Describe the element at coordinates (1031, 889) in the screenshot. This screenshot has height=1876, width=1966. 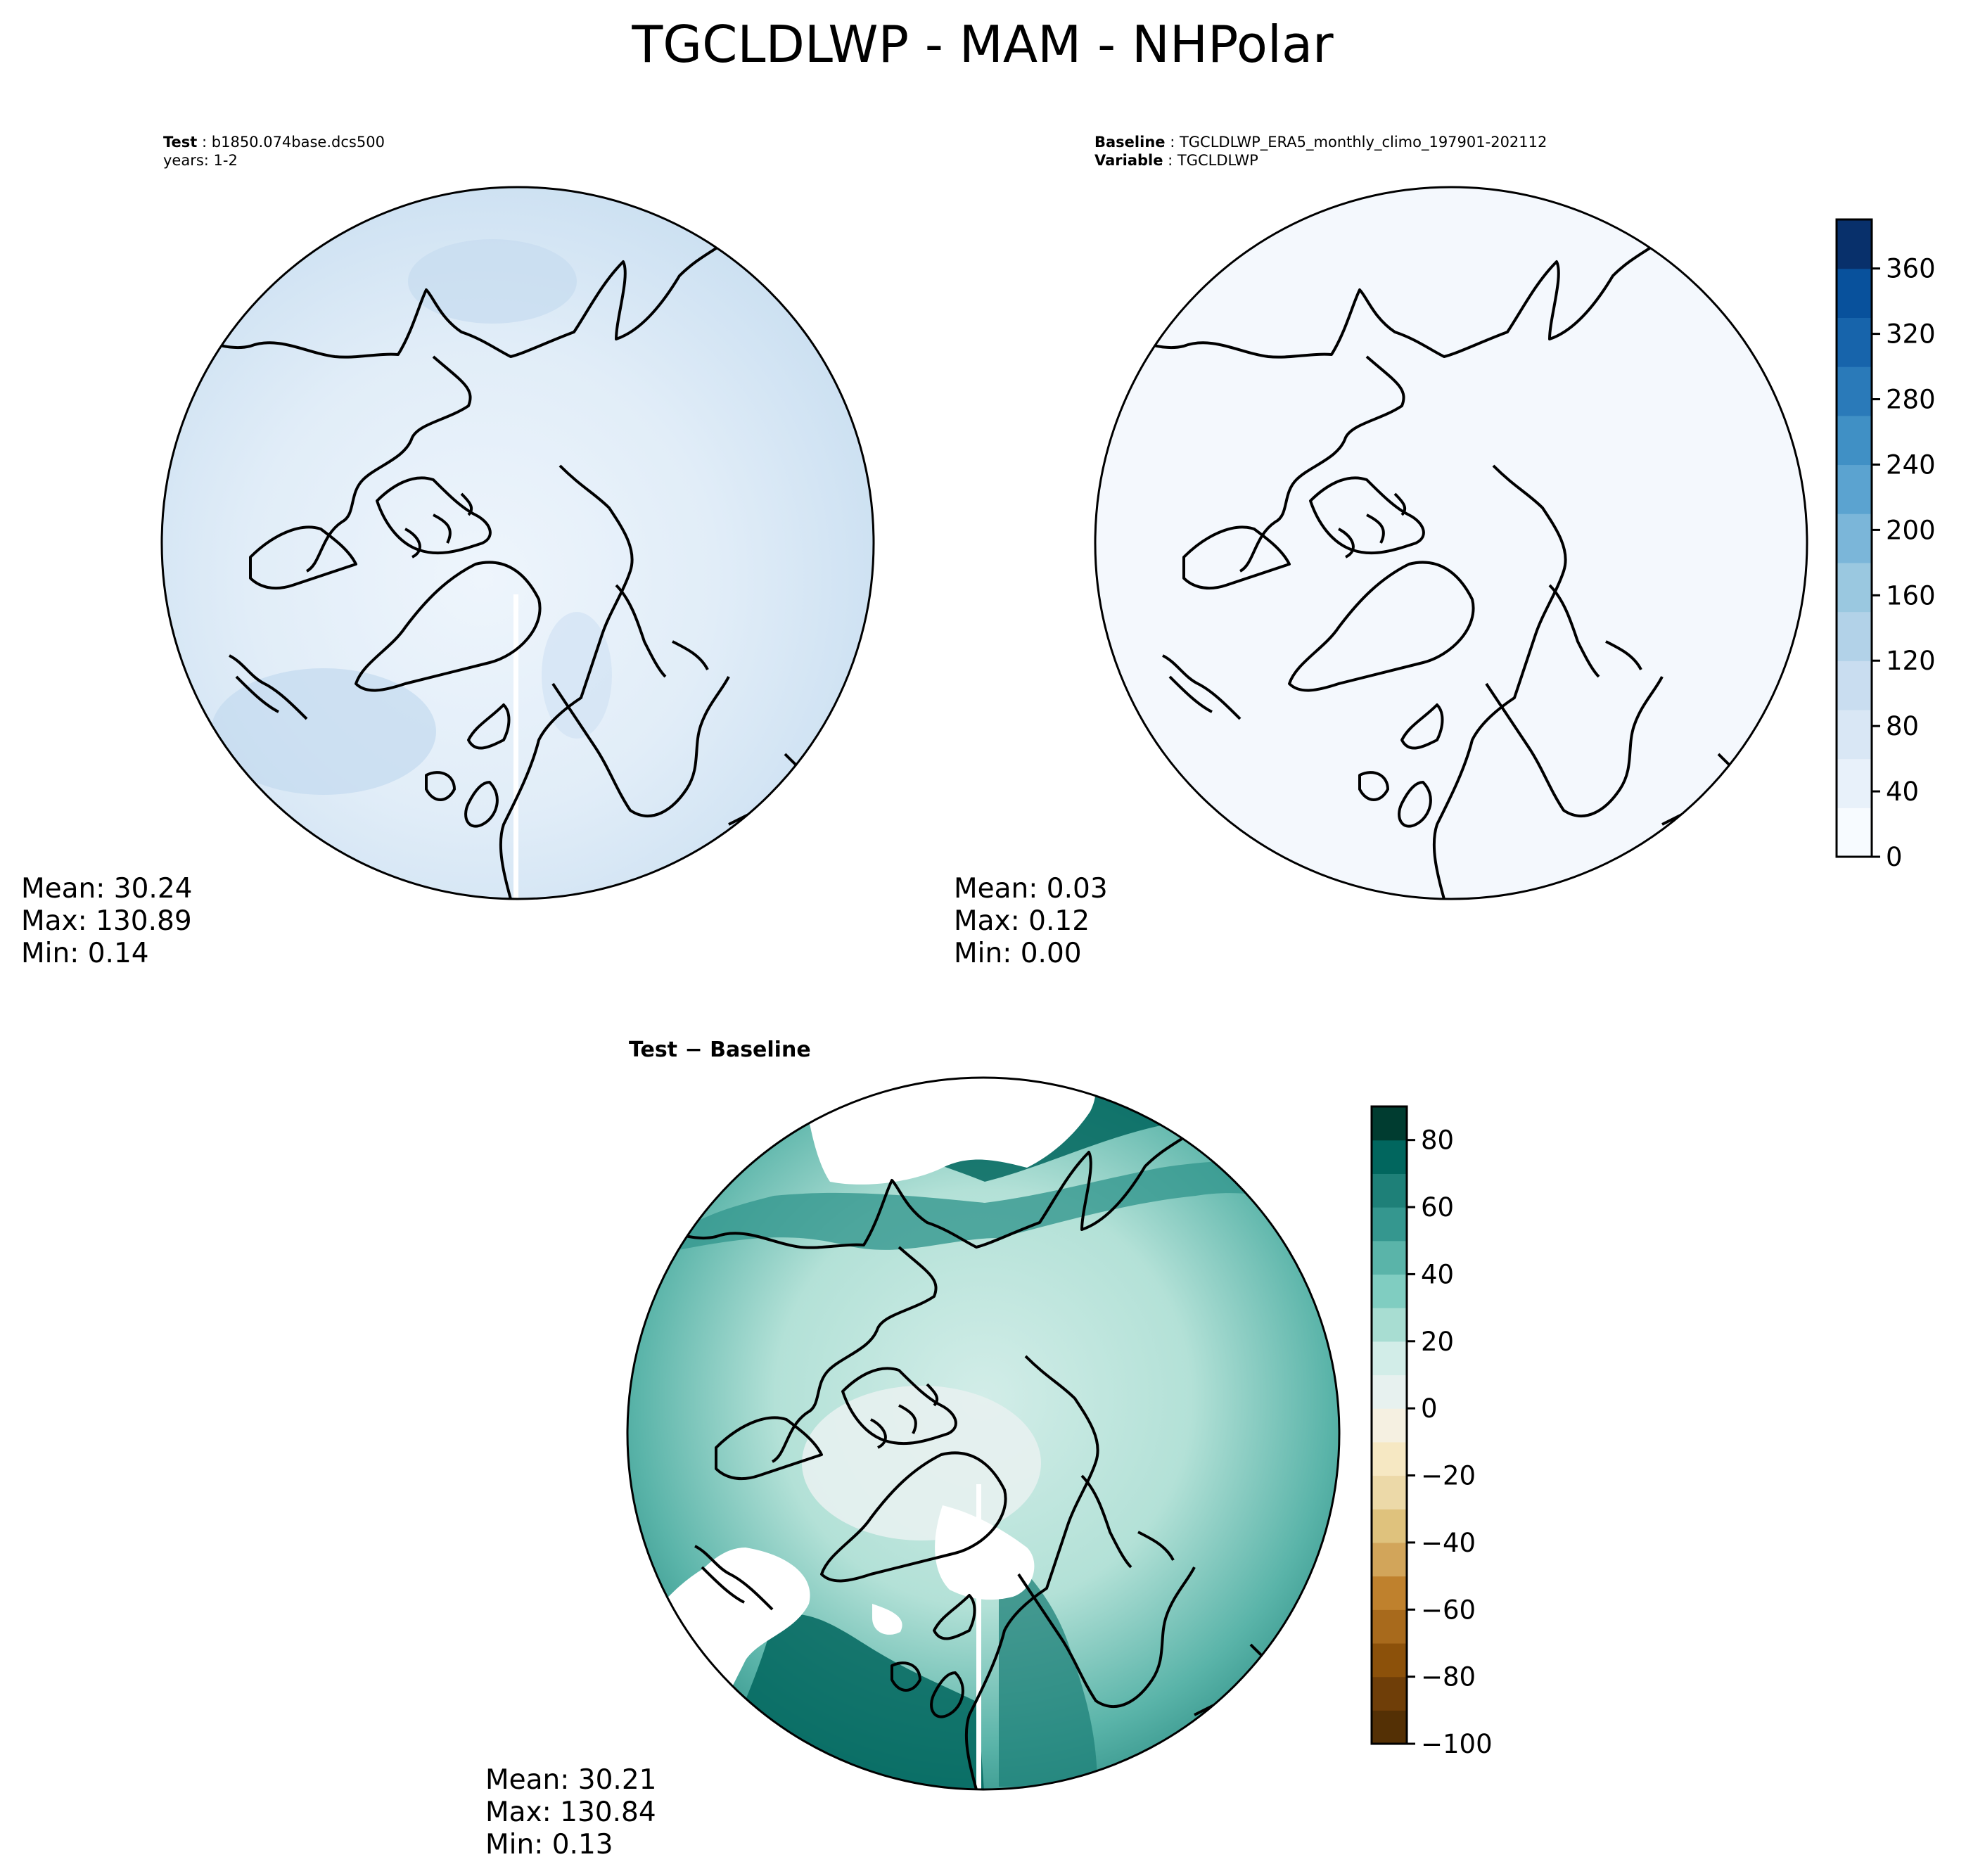
I see `baseline-mean: Mean: 0.03` at that location.